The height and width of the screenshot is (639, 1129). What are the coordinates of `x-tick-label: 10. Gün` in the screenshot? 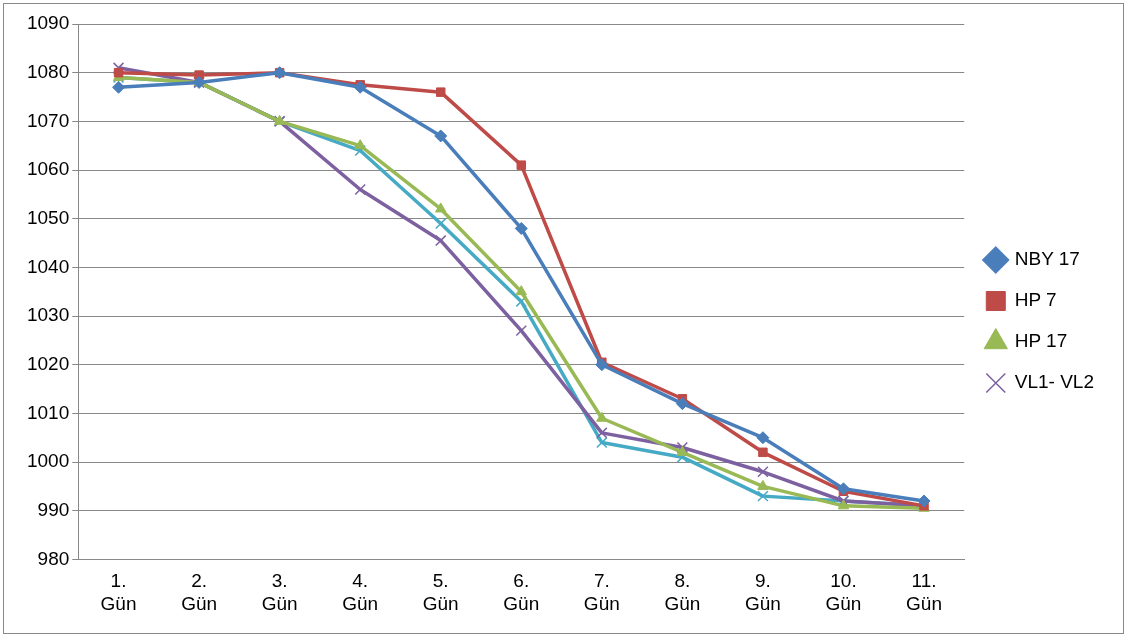 It's located at (843, 592).